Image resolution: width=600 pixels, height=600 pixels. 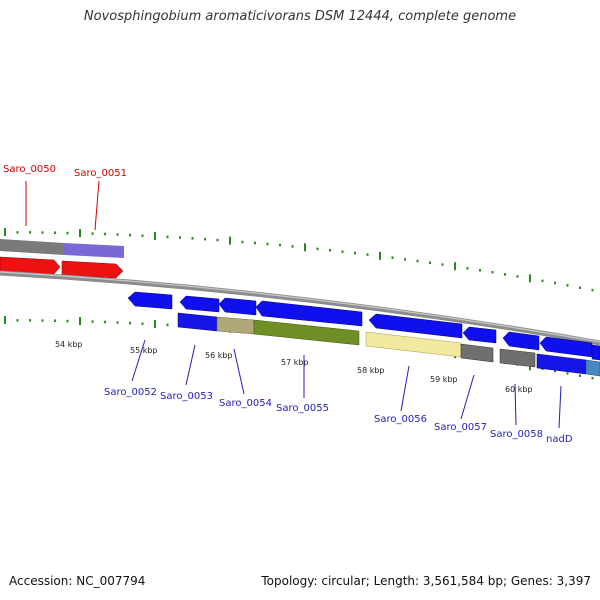 I want to click on bottom-strand-genes-row1, so click(x=363, y=326).